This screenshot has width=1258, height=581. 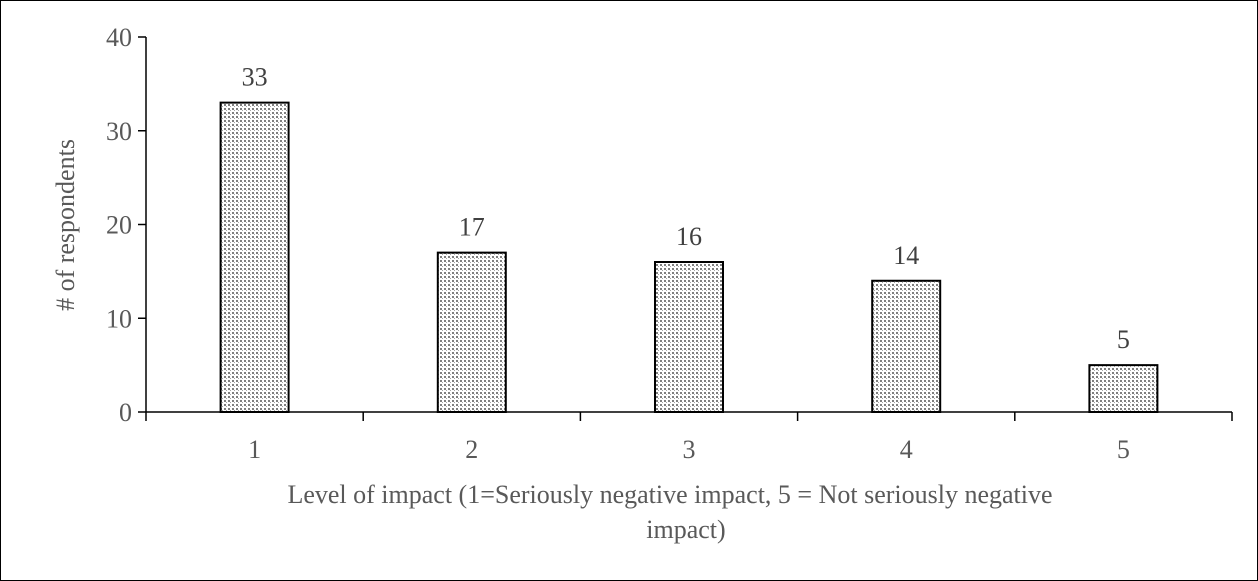 I want to click on y-axis-title: # of respondents, so click(x=65, y=225).